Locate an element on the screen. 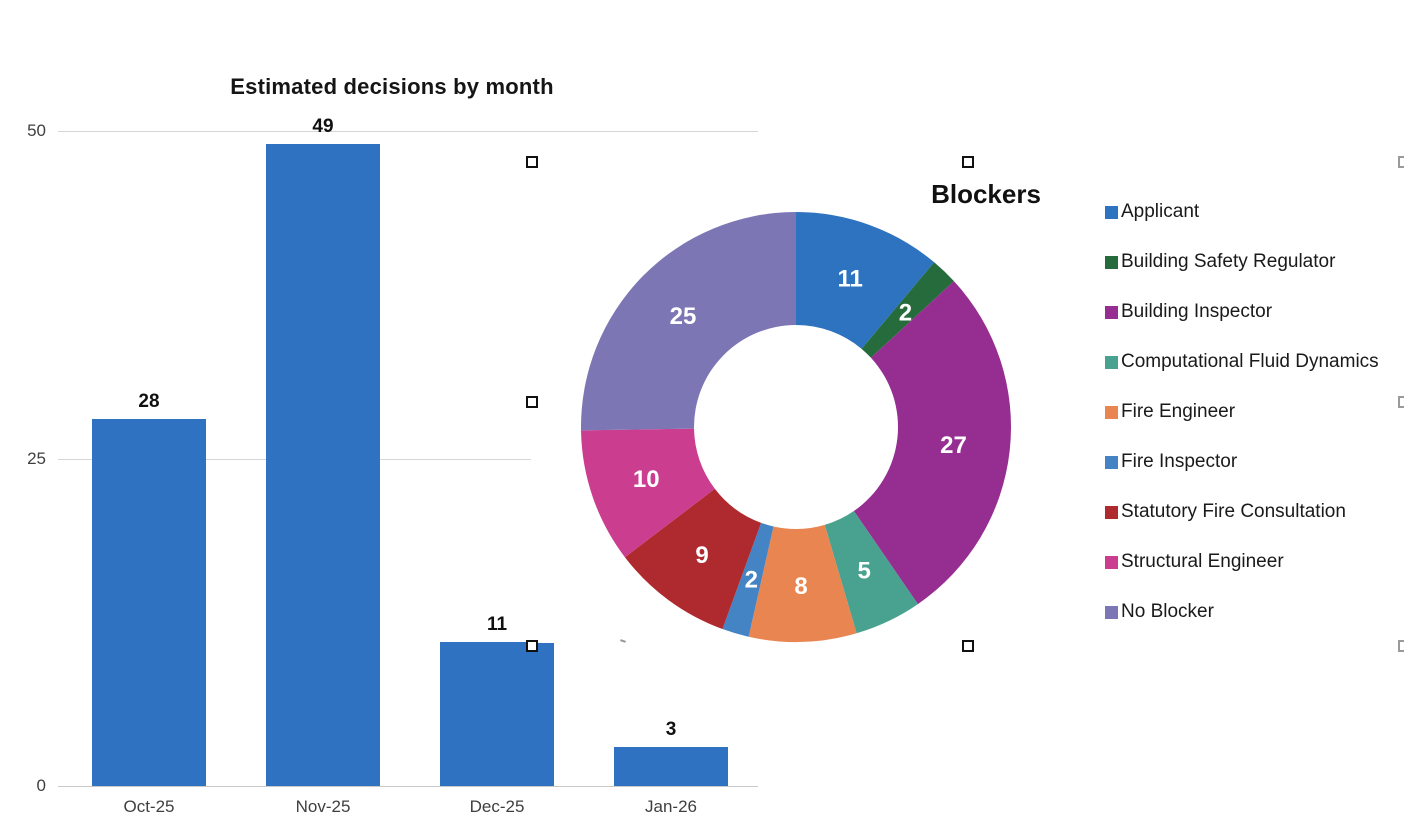  donut-value-label: 25 is located at coordinates (683, 316).